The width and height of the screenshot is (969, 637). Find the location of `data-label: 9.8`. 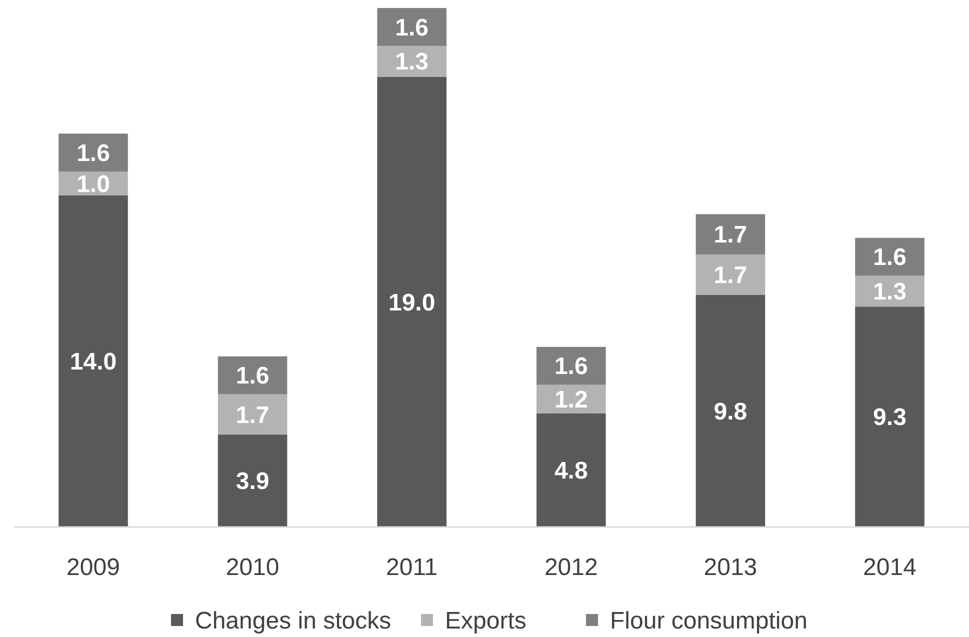

data-label: 9.8 is located at coordinates (731, 412).